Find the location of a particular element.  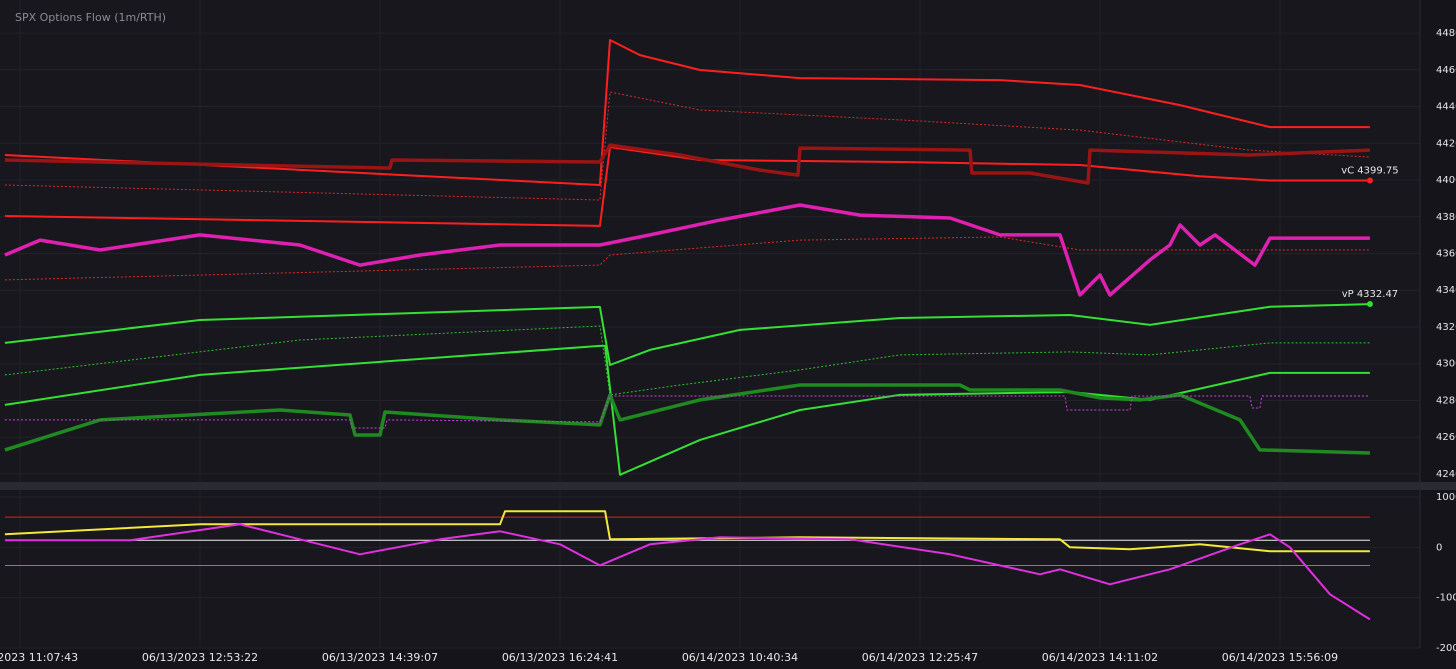

y-tick-label: -2000 is located at coordinates (1446, 648).